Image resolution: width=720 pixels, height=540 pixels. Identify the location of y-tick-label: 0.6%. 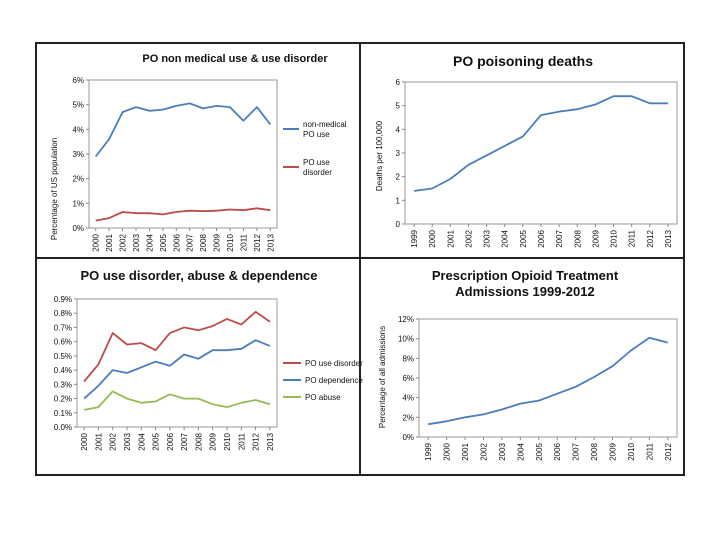
(63, 342).